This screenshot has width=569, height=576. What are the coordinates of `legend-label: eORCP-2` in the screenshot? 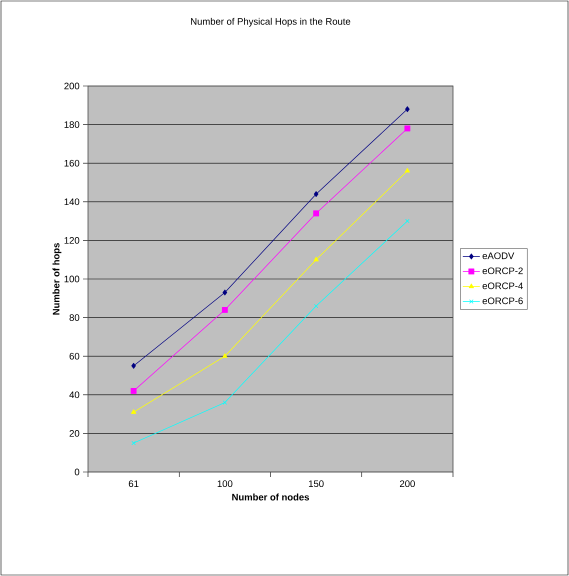 It's located at (502, 270).